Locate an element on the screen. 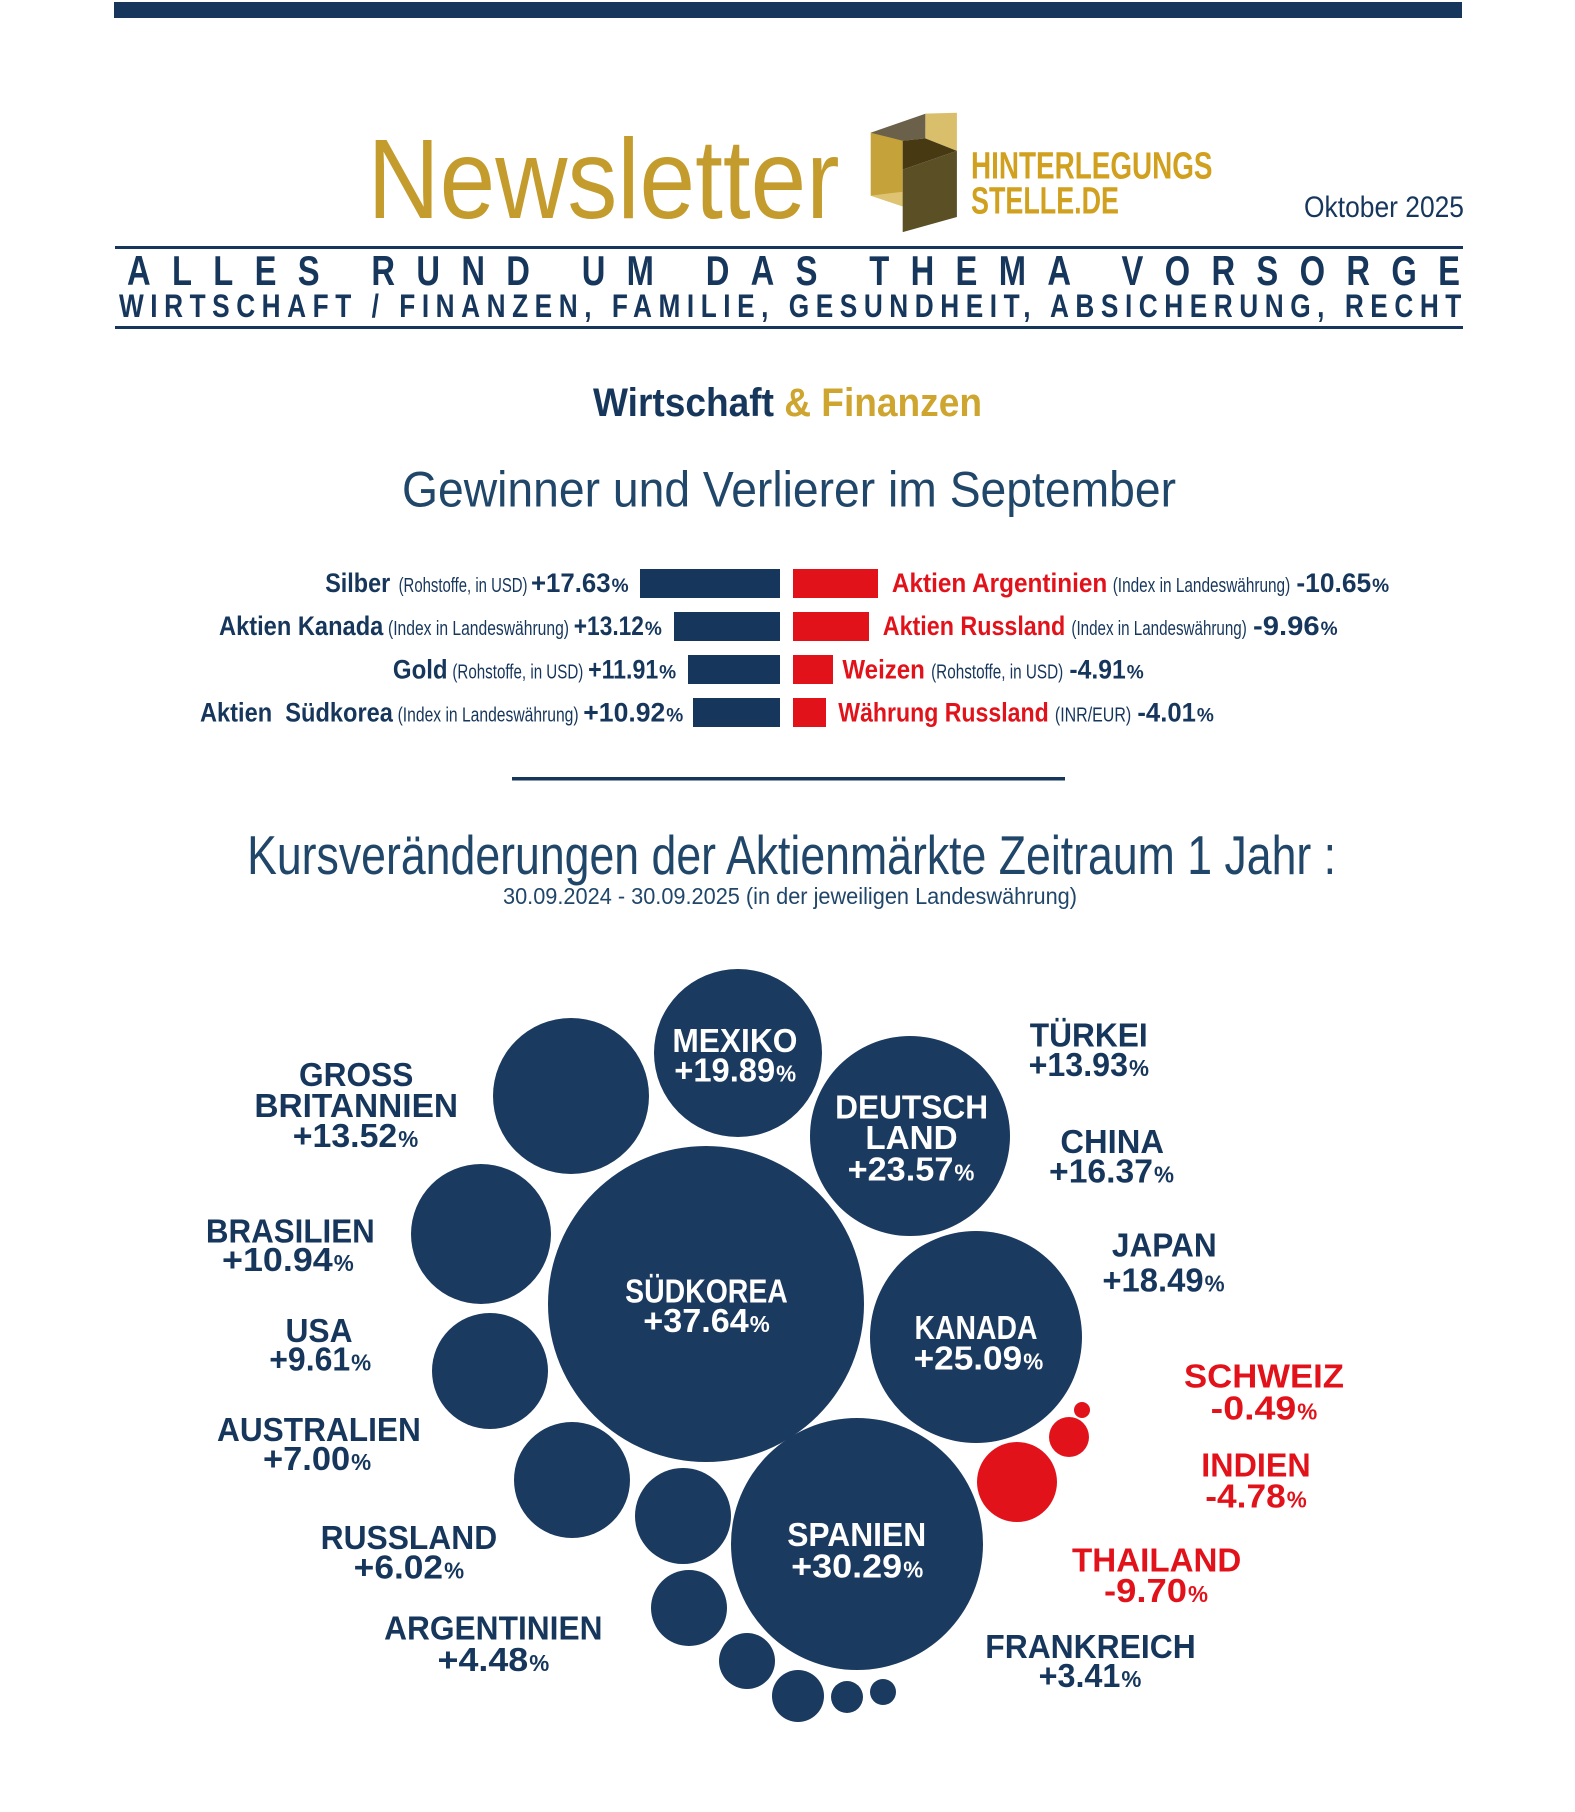  svg-text: +16.37 is located at coordinates (1101, 1171).